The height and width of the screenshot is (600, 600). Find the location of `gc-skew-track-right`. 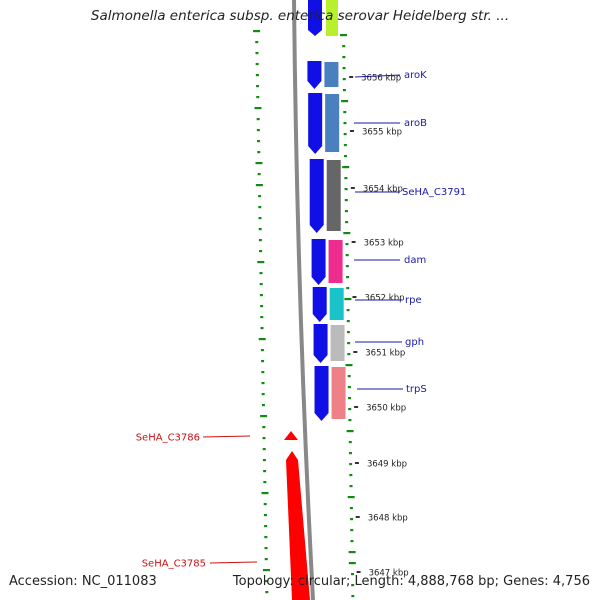

gc-skew-track-right is located at coordinates (348, 316).